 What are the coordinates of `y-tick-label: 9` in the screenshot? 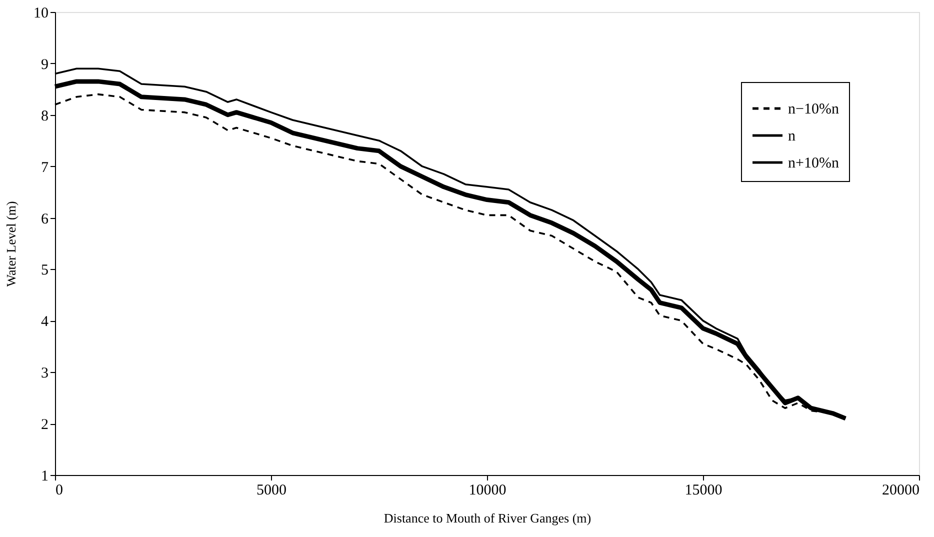 It's located at (44, 64).